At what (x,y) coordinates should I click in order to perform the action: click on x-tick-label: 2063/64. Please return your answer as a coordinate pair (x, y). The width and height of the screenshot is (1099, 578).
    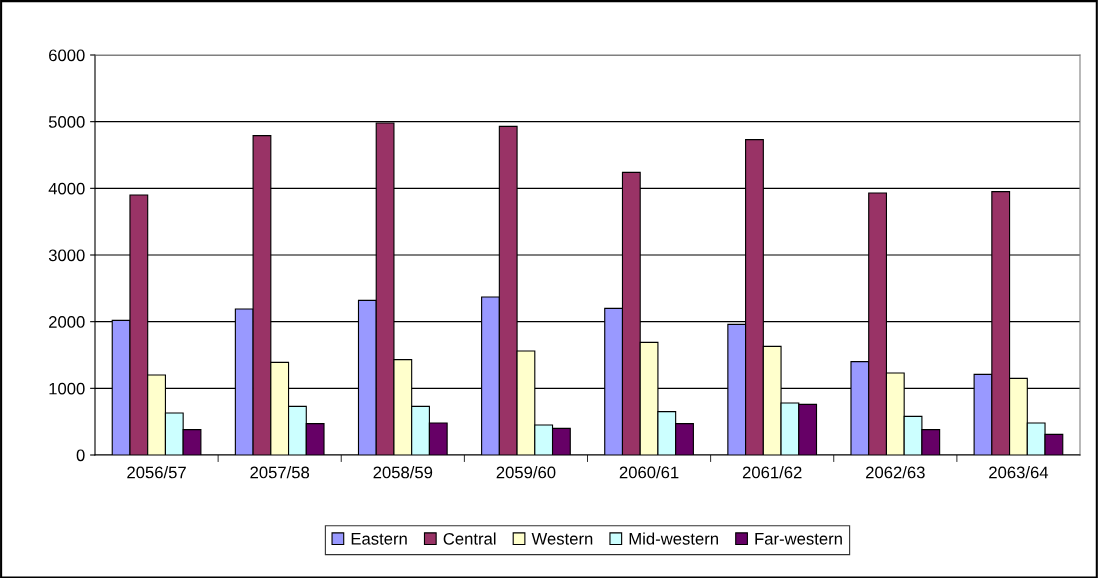
    Looking at the image, I should click on (1019, 472).